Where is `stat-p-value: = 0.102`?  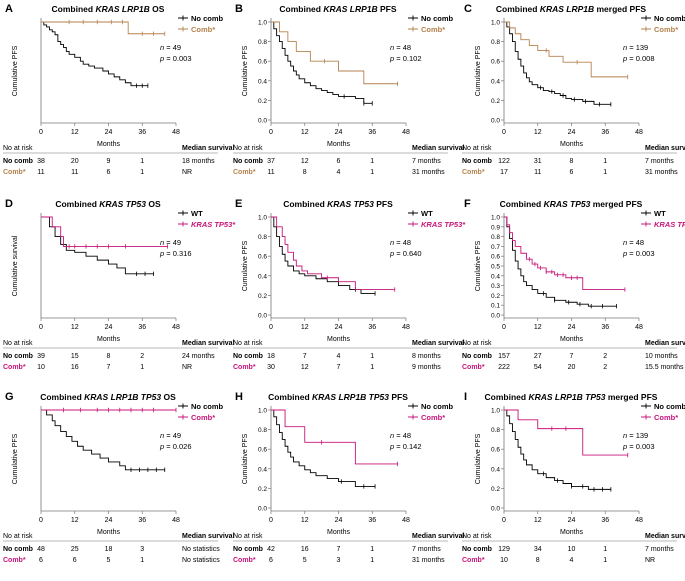
stat-p-value: = 0.102 is located at coordinates (407, 58).